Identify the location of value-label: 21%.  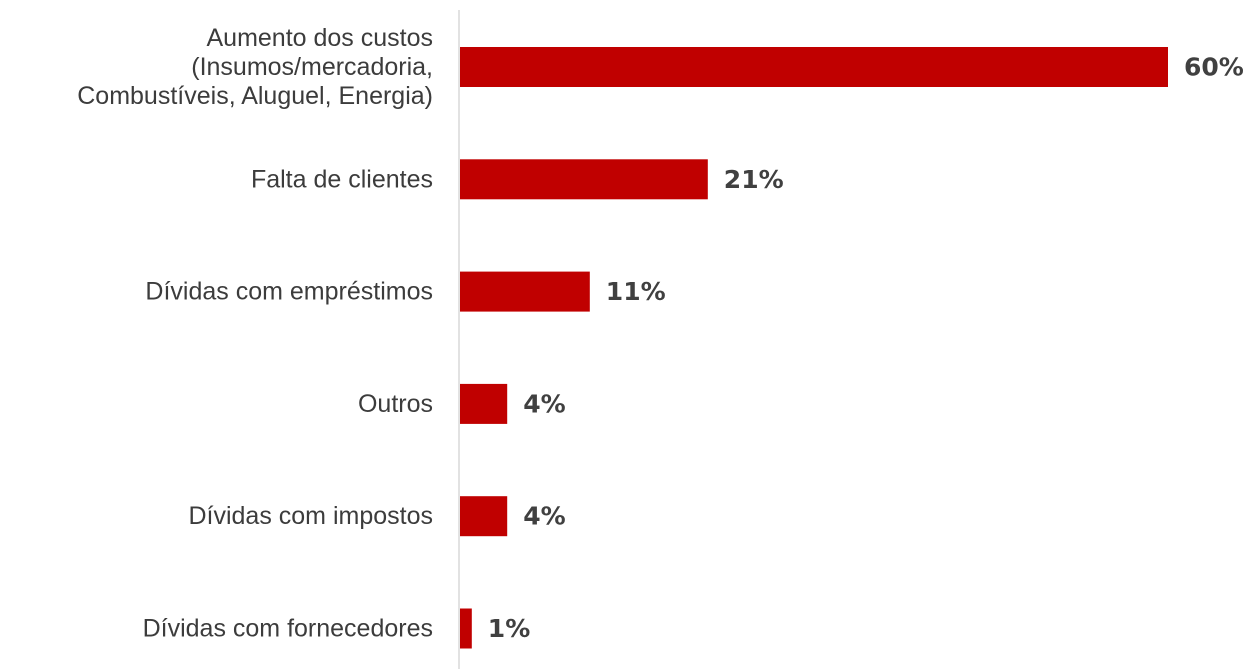
(754, 179).